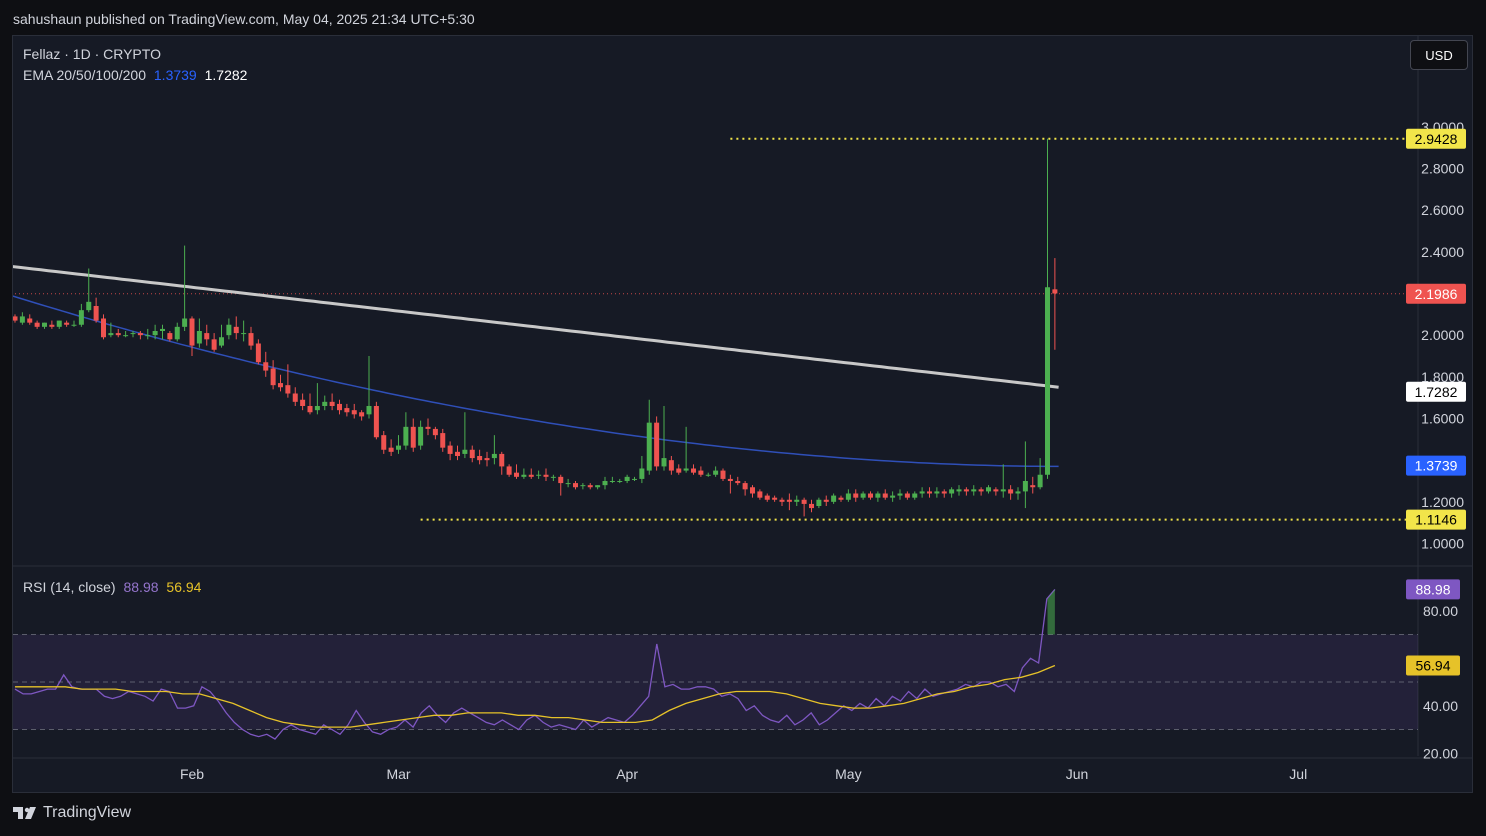 The width and height of the screenshot is (1486, 836). I want to click on ema-50-line, so click(536, 381).